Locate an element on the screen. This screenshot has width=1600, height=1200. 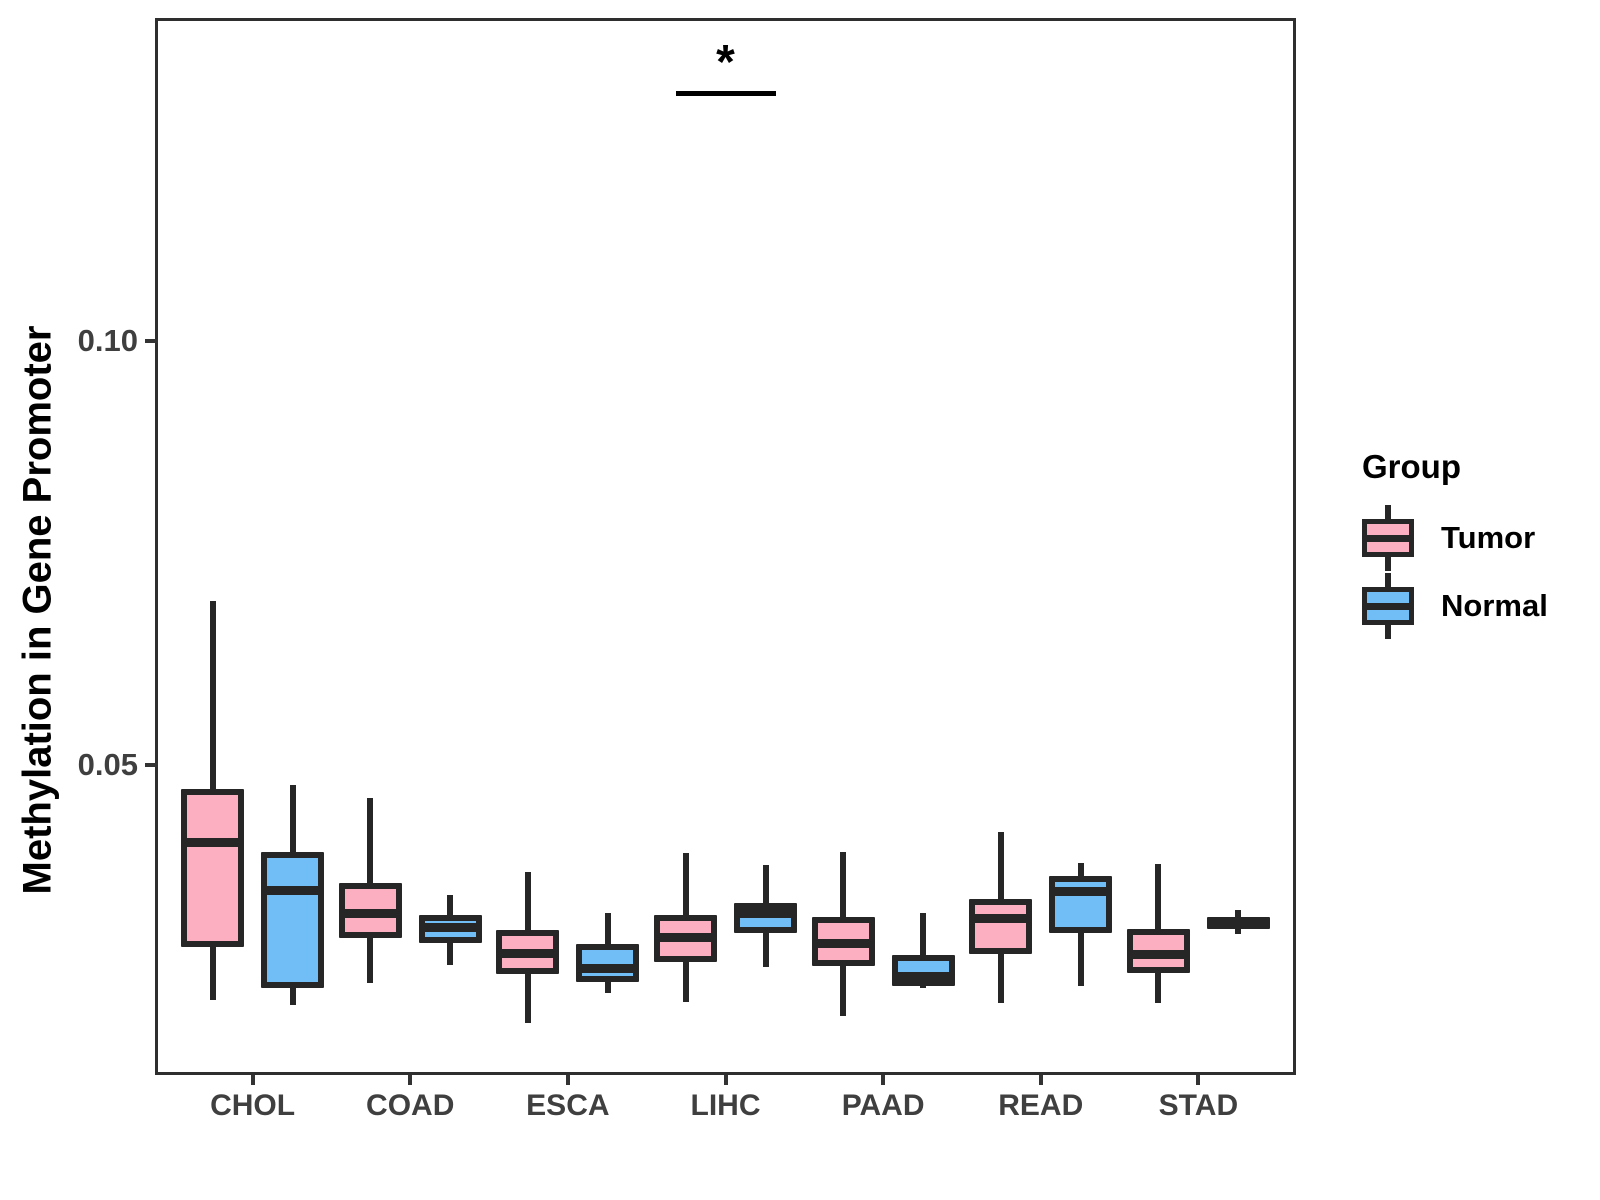
median-line-normal-paad is located at coordinates (923, 977).